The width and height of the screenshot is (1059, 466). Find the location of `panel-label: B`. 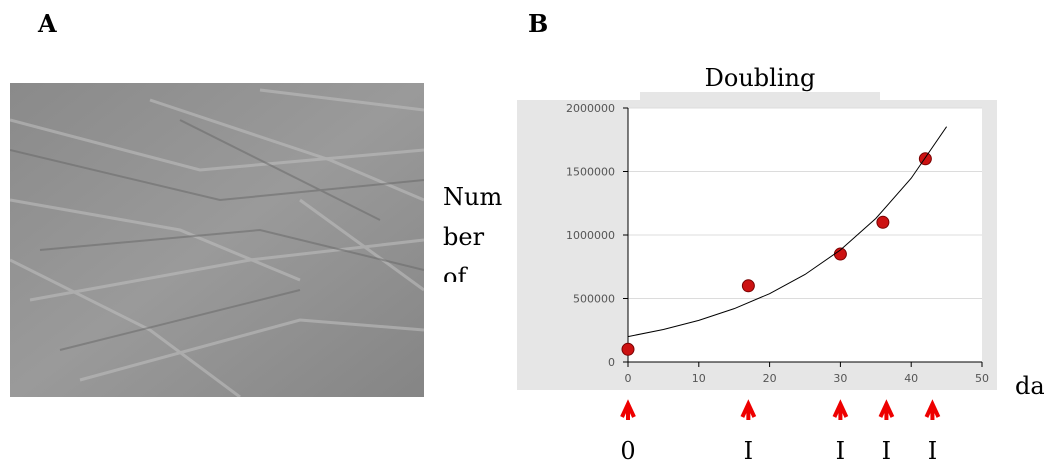

panel-label: B is located at coordinates (538, 23).